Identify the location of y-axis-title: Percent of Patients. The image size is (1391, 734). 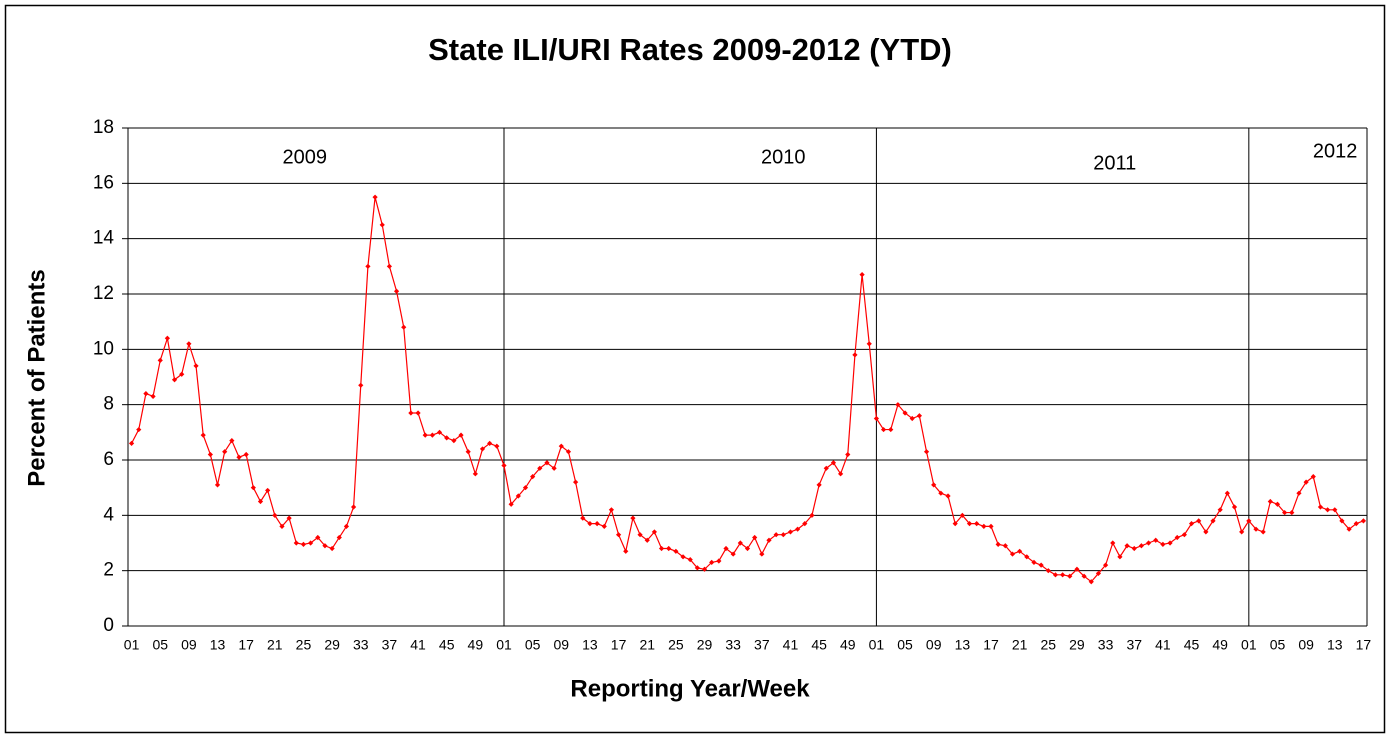
(36, 377).